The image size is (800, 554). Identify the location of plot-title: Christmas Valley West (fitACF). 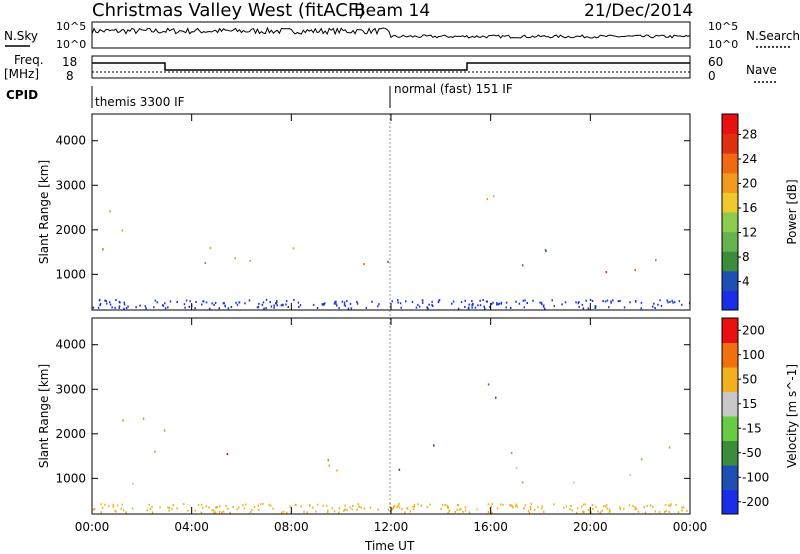
(228, 10).